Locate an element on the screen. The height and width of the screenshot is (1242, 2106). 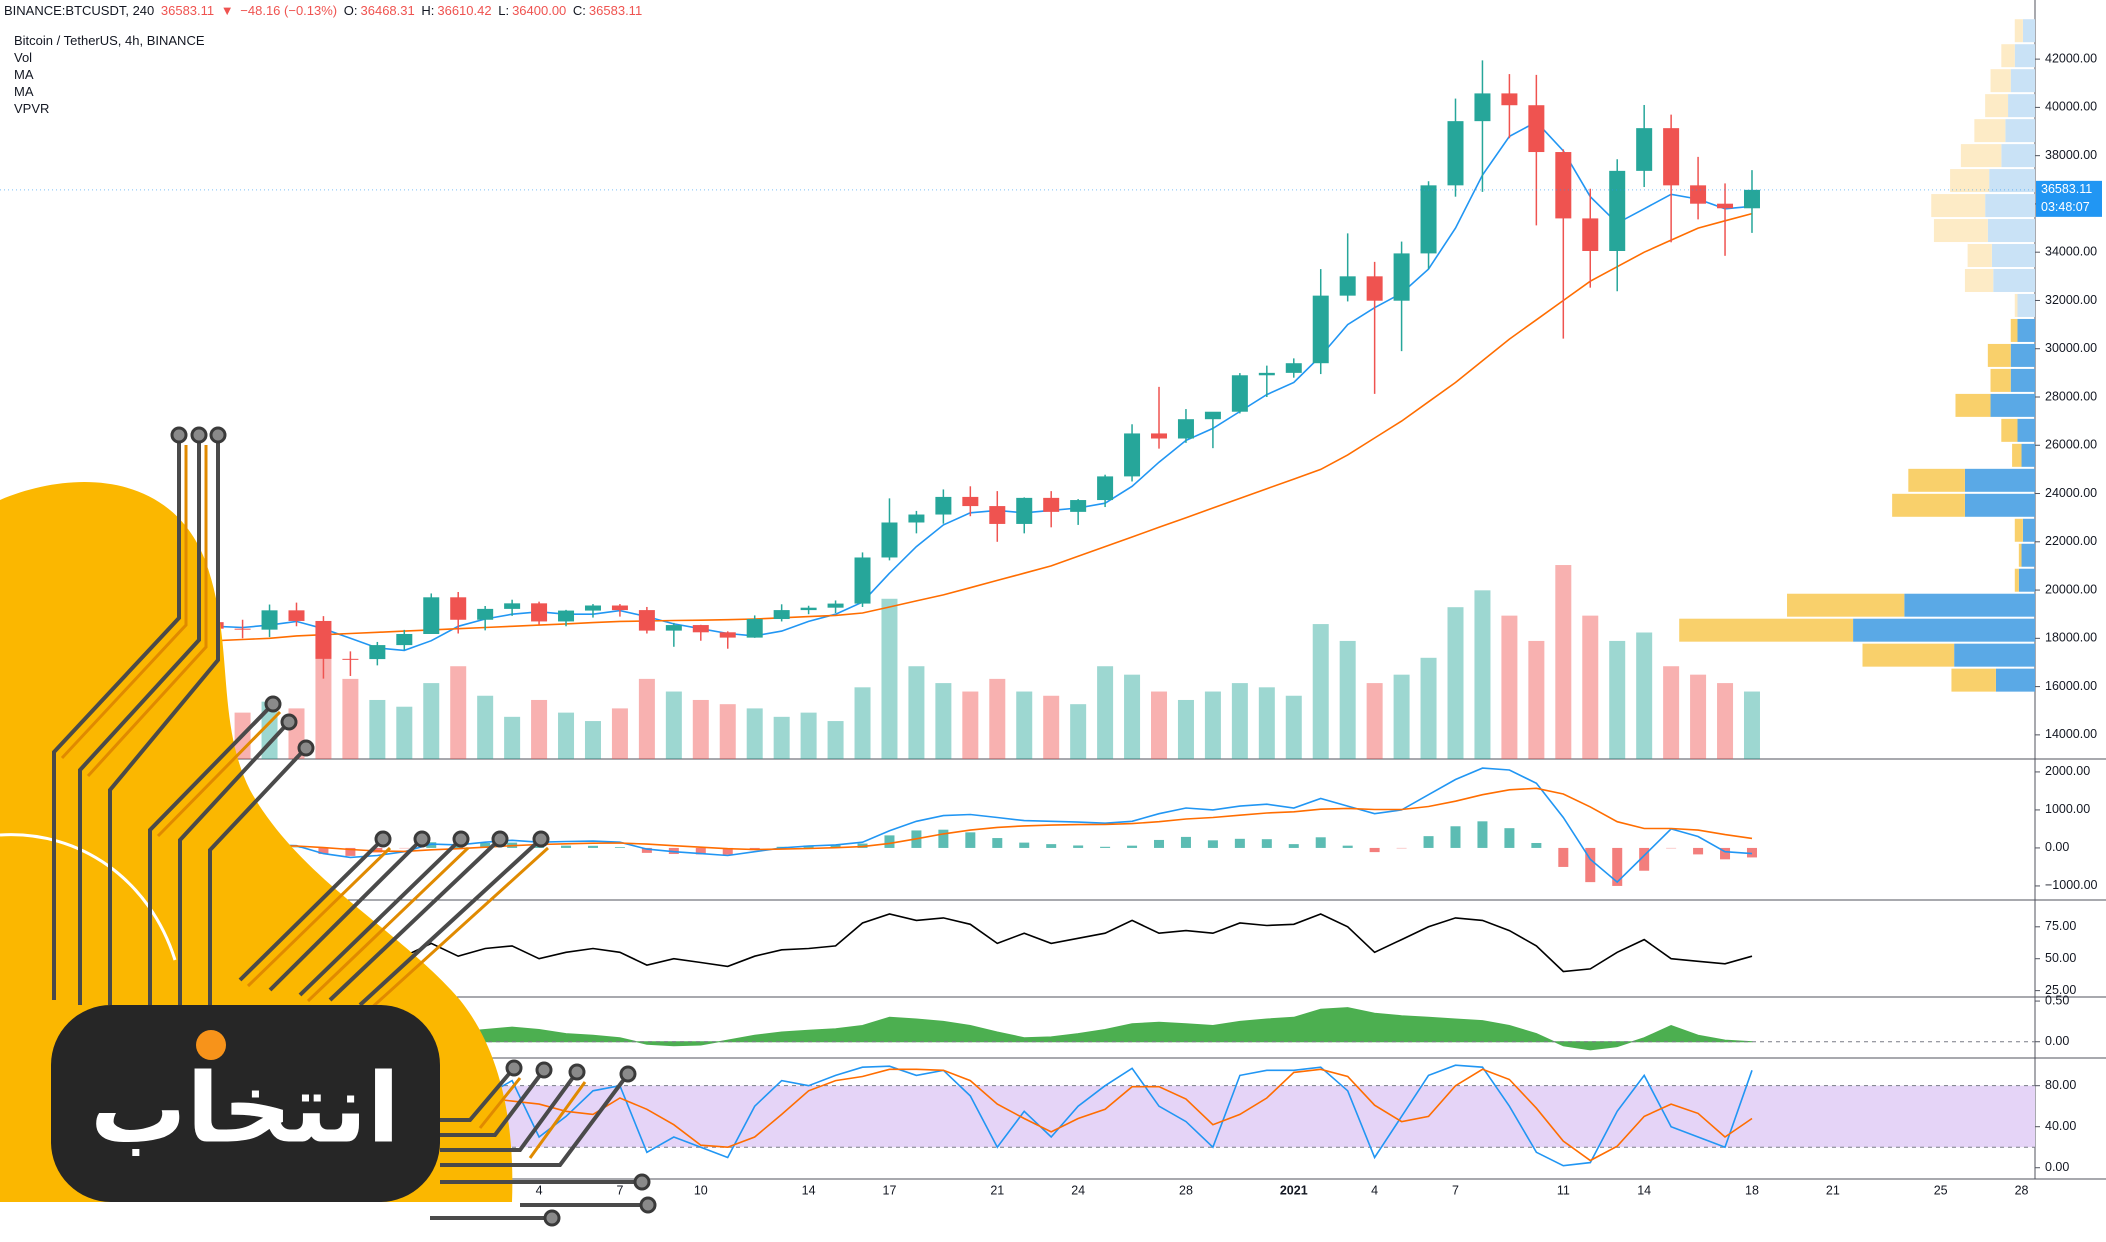
circuit-nodes is located at coordinates (413, 826).